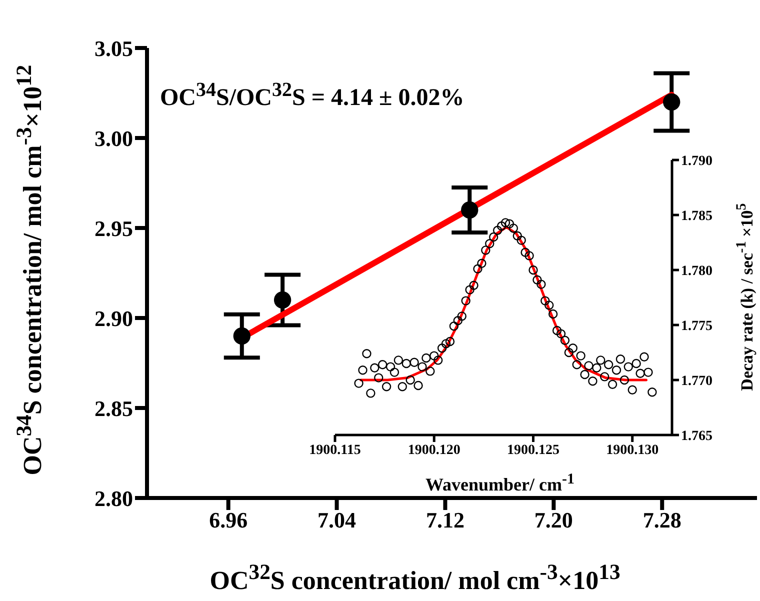 Image resolution: width=760 pixels, height=601 pixels. I want to click on y2-tick-label: 1.775, so click(696, 326).